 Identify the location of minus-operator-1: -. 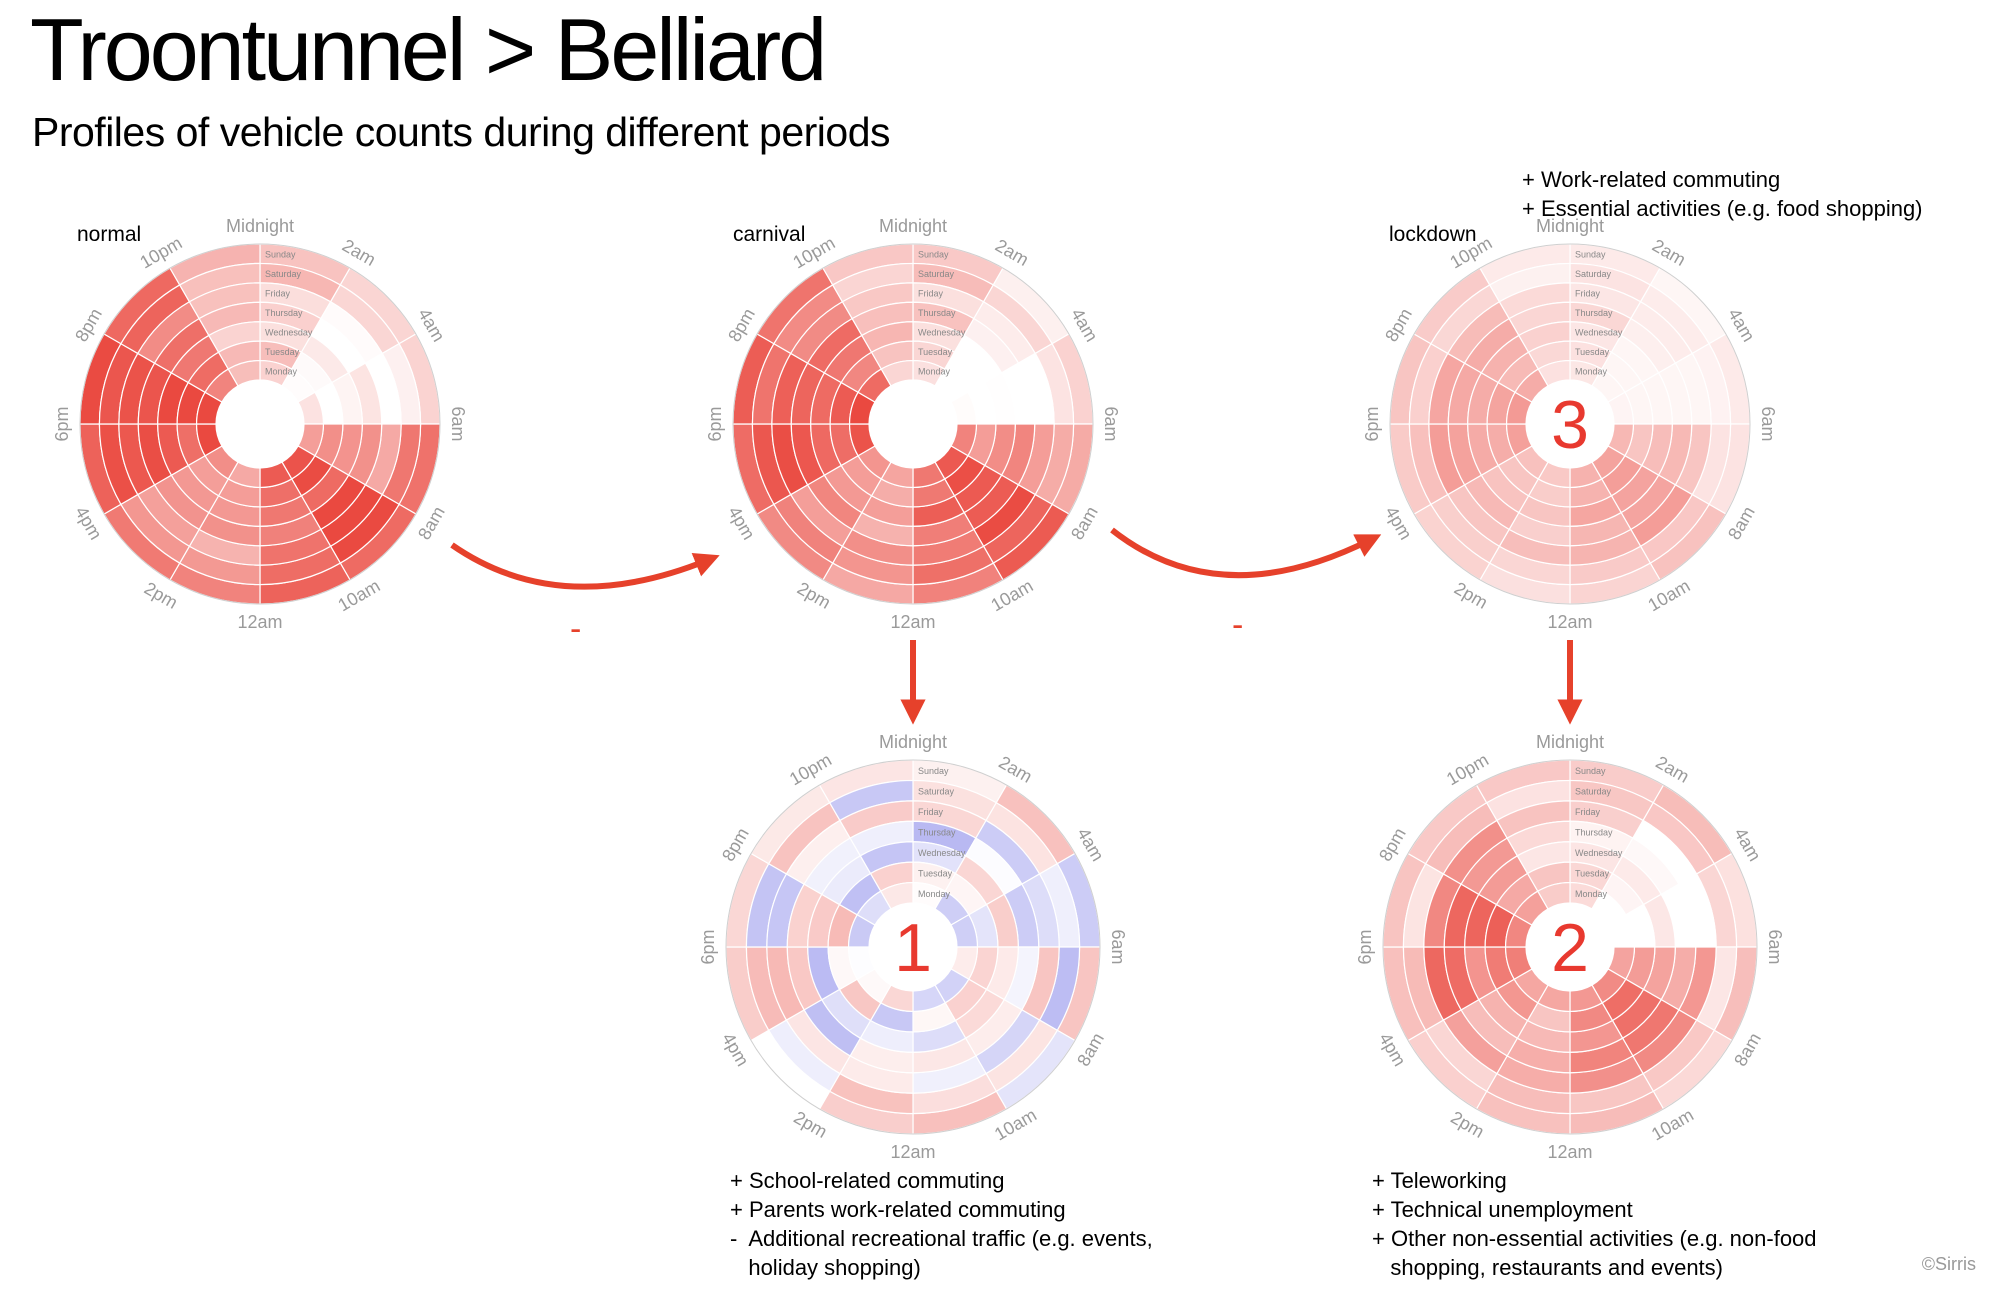
(576, 629).